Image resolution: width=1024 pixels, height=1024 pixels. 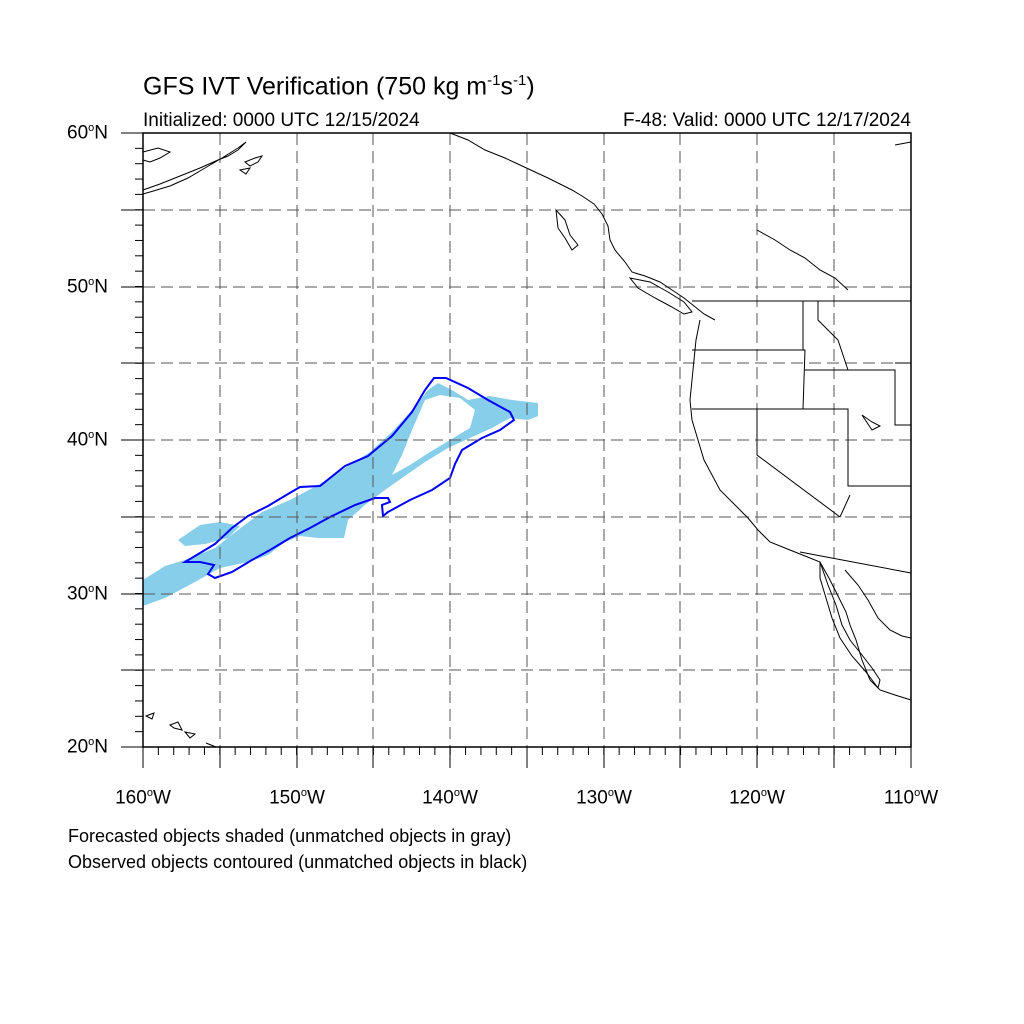 What do you see at coordinates (209, 534) in the screenshot?
I see `forecast-object-lobe` at bounding box center [209, 534].